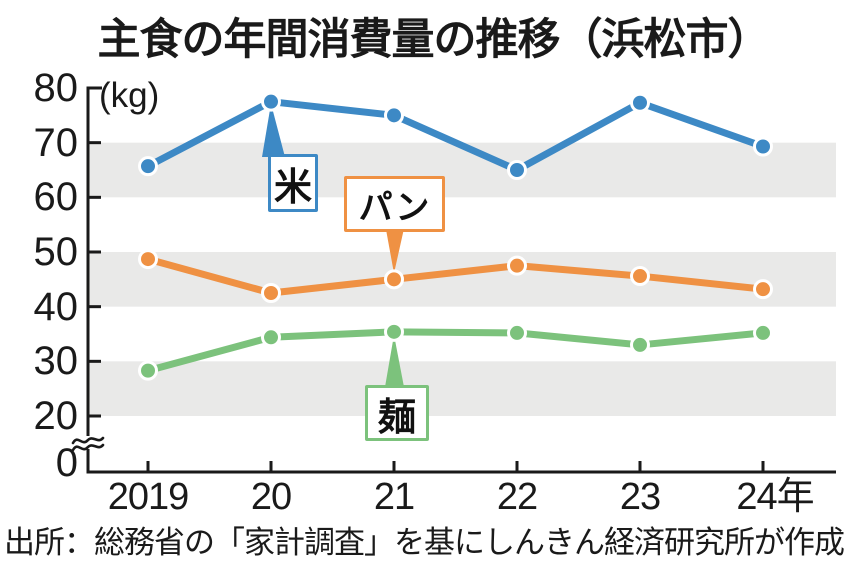 The image size is (867, 562). What do you see at coordinates (394, 497) in the screenshot?
I see `x-tick-label: 21` at bounding box center [394, 497].